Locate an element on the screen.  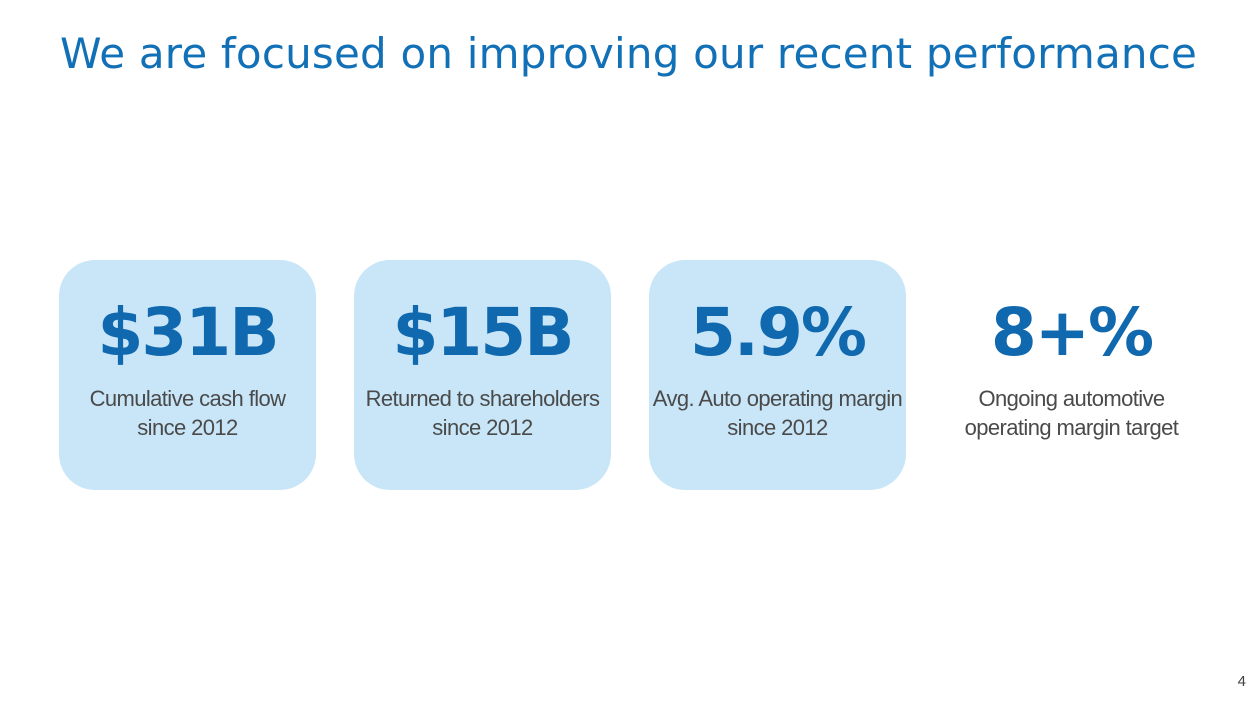
kpi-card-cash-flow: $31B Cumulative cash flow since 2012 is located at coordinates (187, 375).